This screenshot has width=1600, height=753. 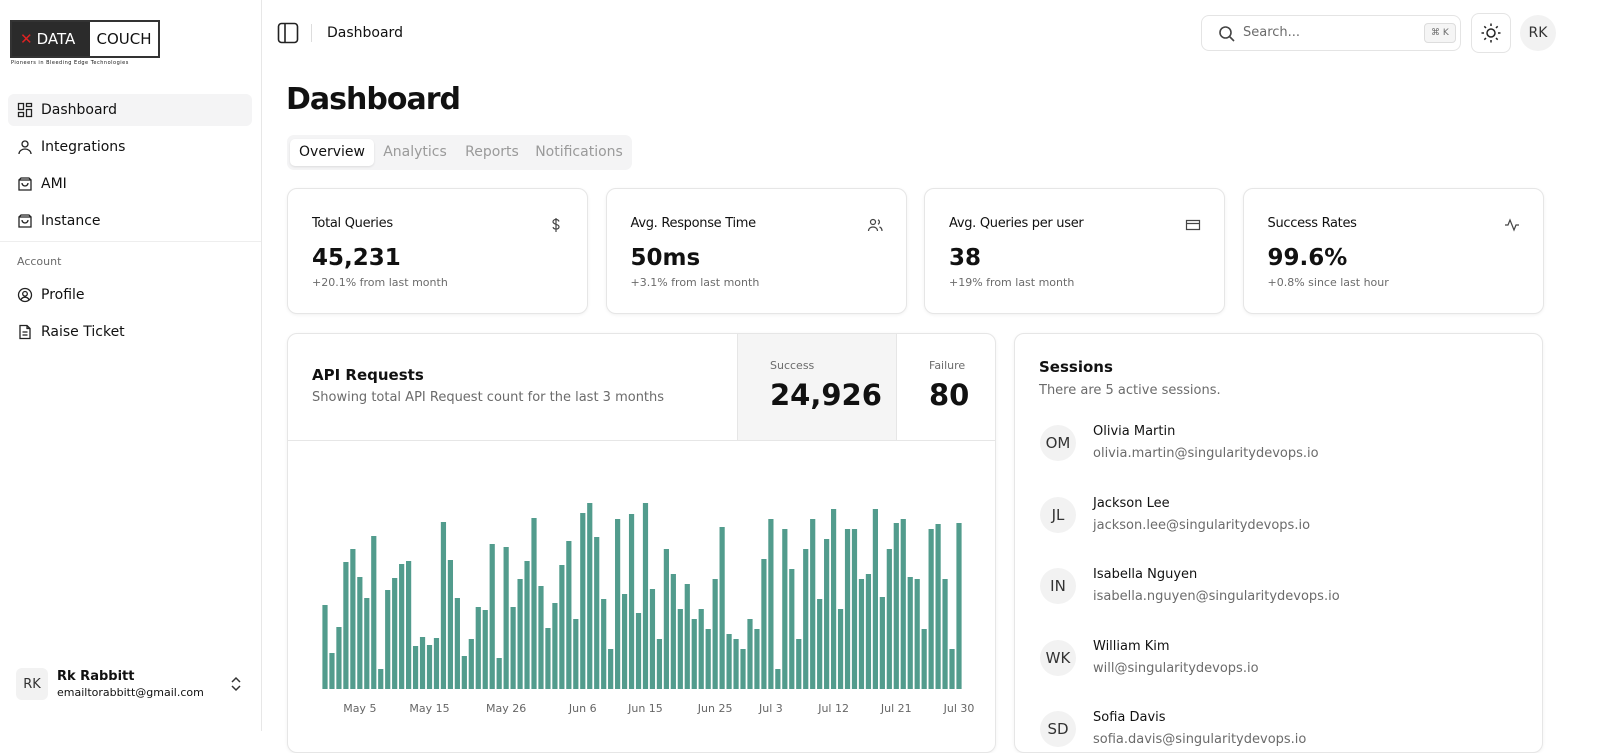 What do you see at coordinates (506, 708) in the screenshot?
I see `x-tick-label: May 26` at bounding box center [506, 708].